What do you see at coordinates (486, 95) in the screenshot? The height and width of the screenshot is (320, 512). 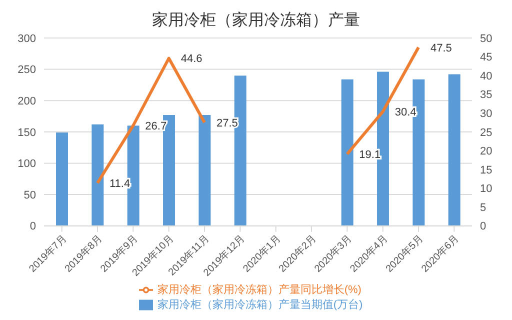 I see `y2-tick-label: 35` at bounding box center [486, 95].